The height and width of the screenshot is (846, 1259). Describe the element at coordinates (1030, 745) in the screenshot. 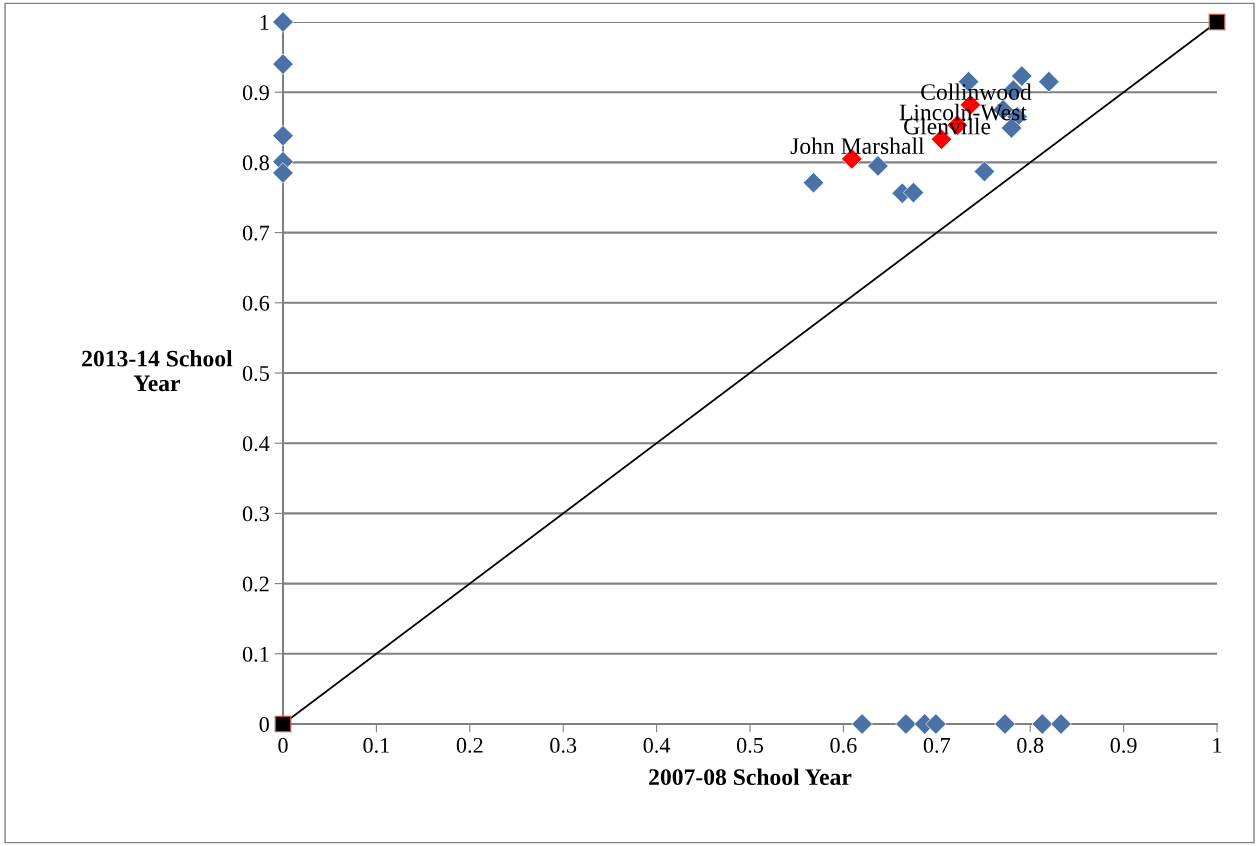

I see `x-tick-label: 0.8` at that location.